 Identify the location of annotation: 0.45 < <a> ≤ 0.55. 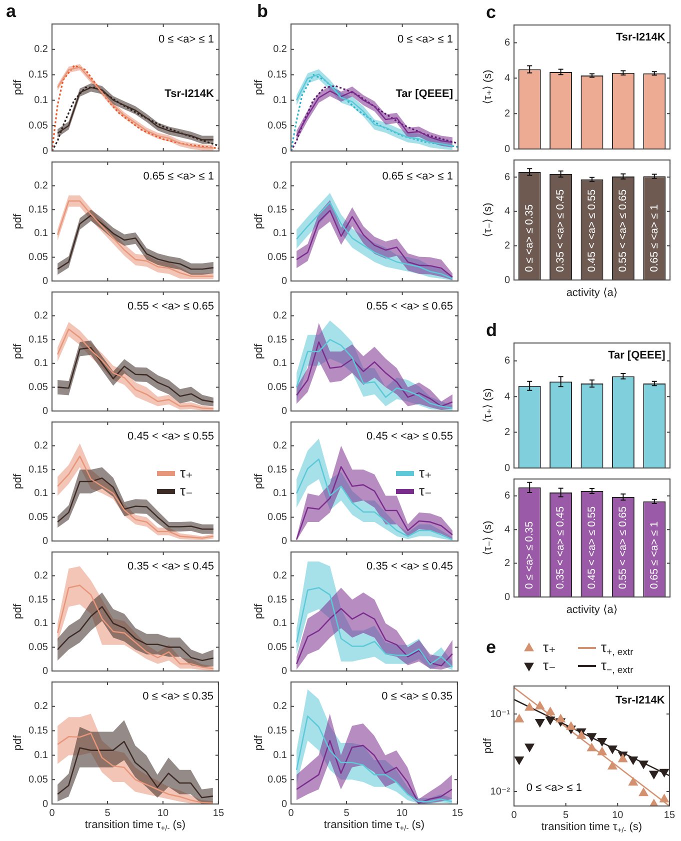
(410, 436).